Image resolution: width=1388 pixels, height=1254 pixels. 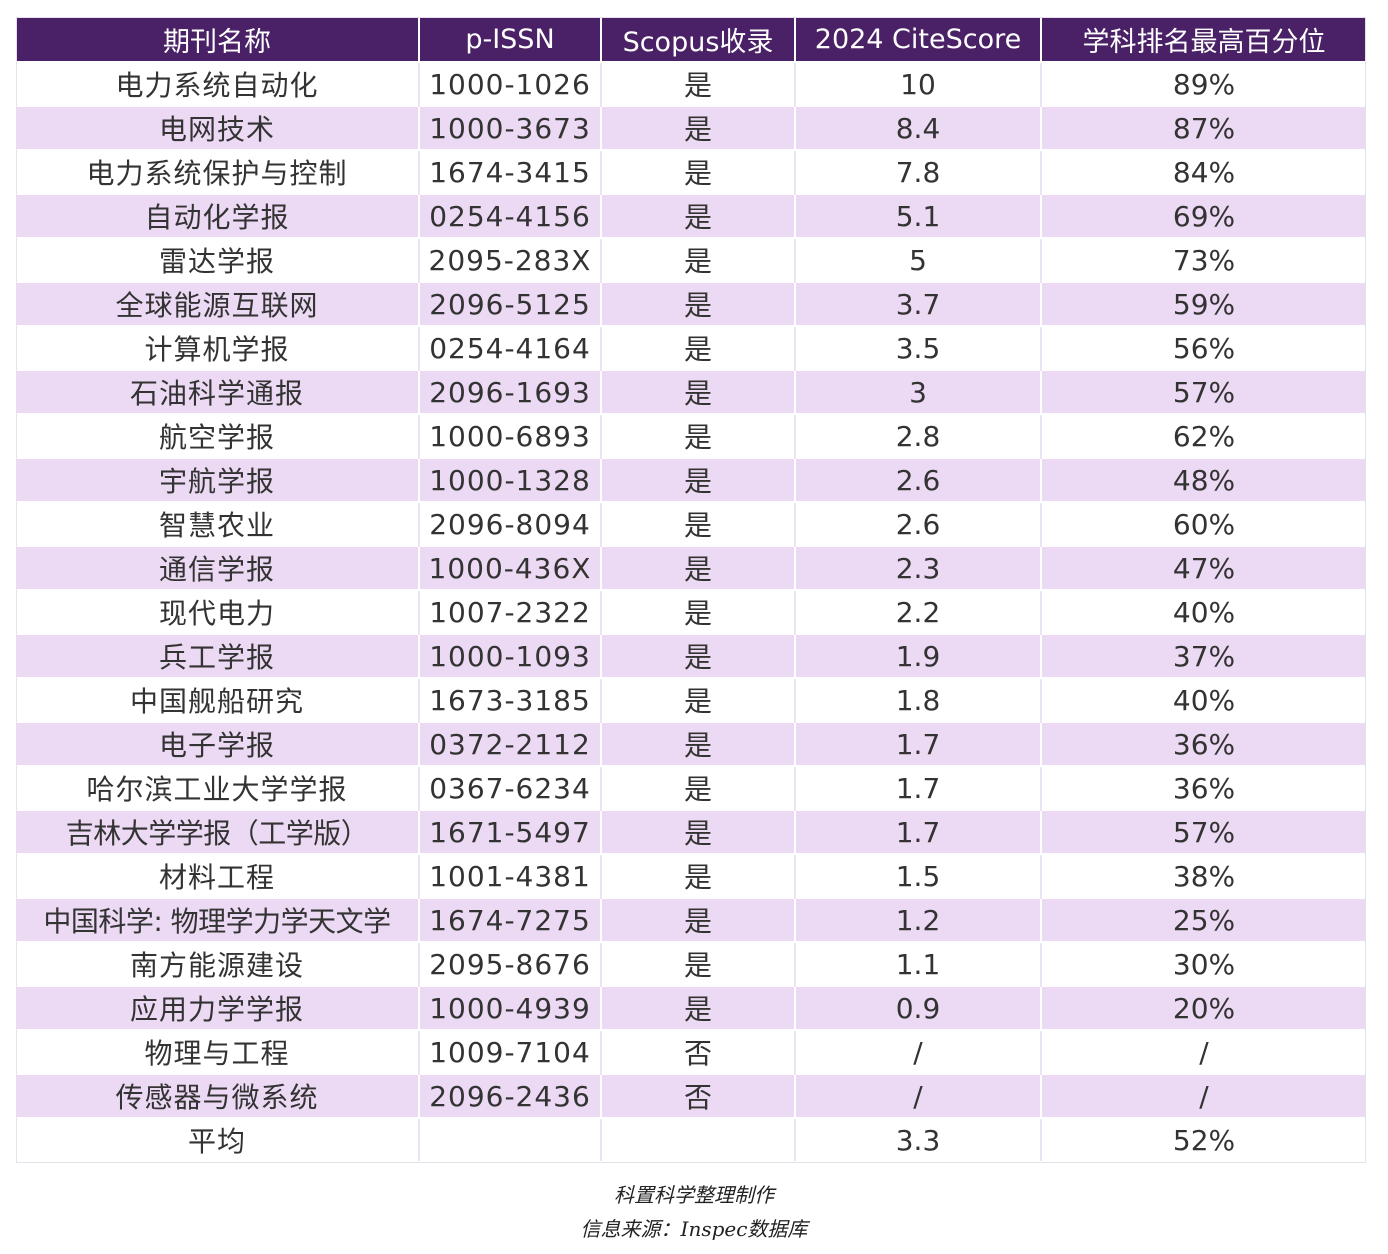 What do you see at coordinates (1203, 523) in the screenshot?
I see `cell-percentile: 60%` at bounding box center [1203, 523].